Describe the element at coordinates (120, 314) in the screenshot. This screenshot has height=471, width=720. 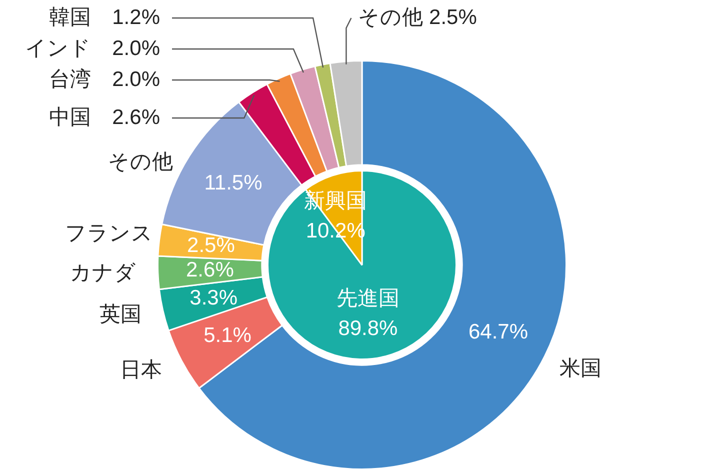
I see `slice-label: 英国` at that location.